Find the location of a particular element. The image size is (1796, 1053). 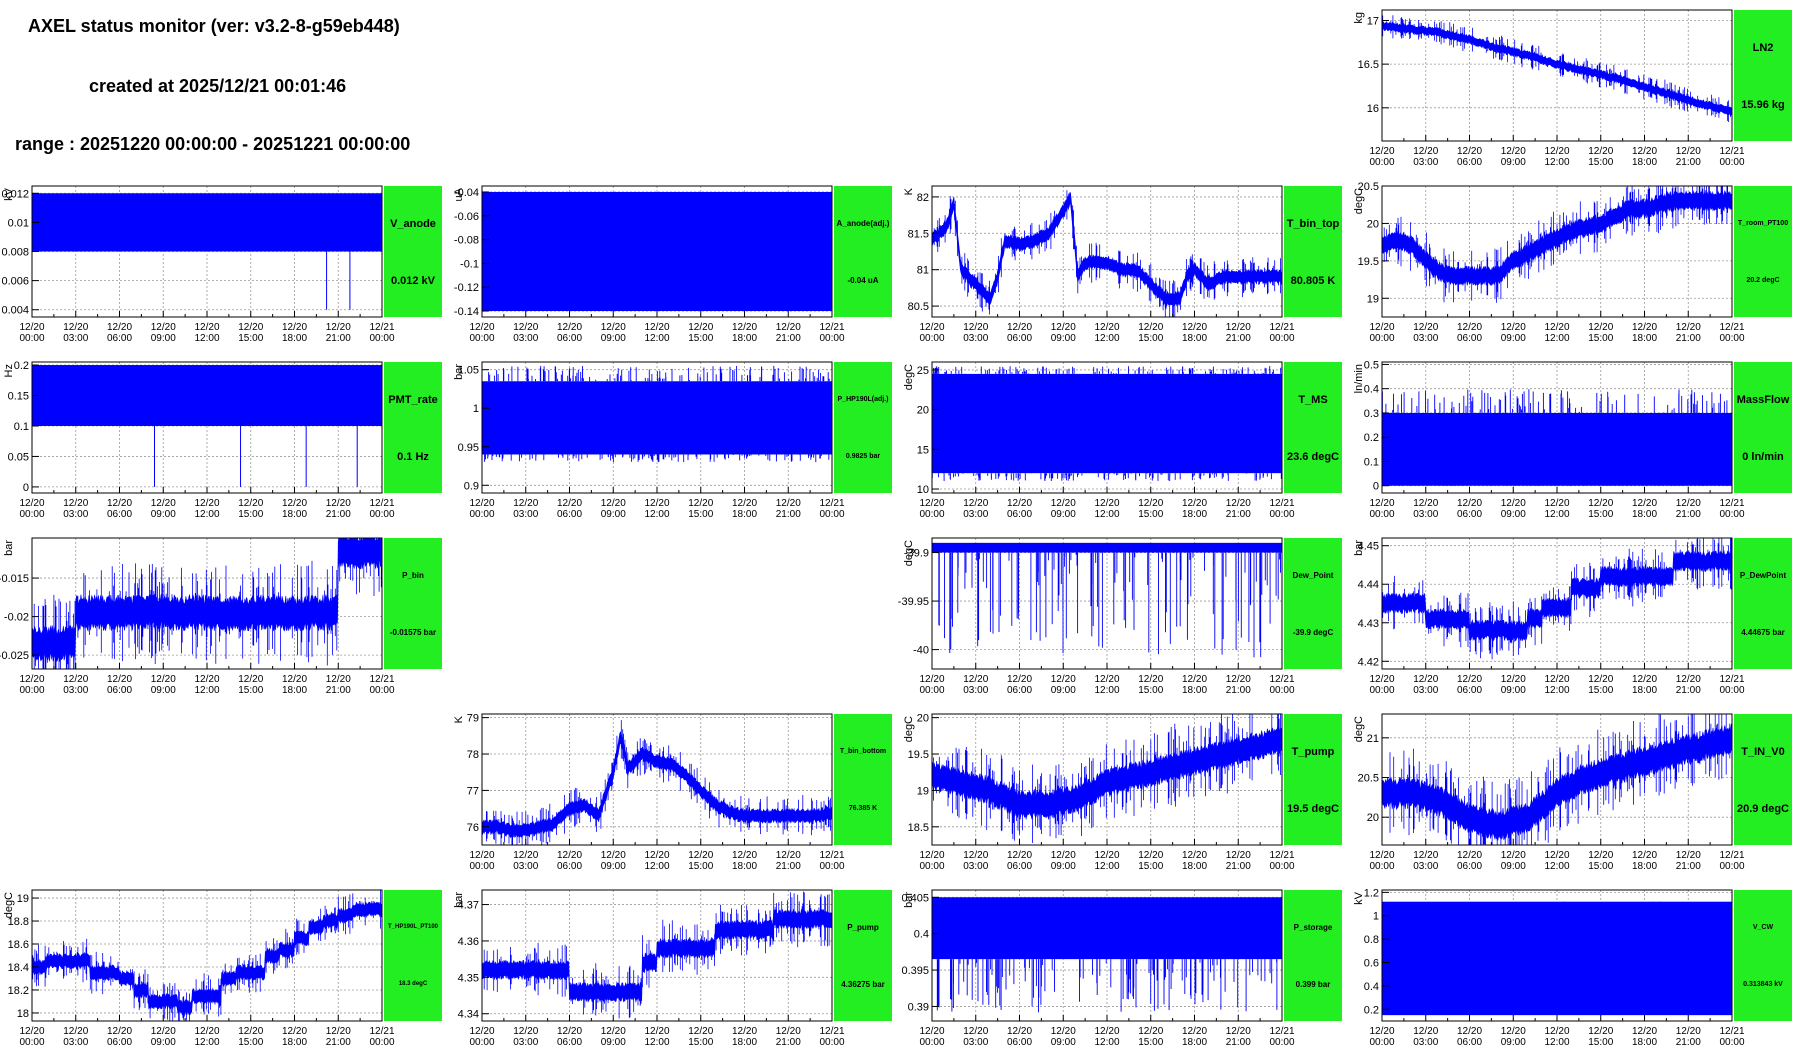

y-tick-label: 0.4 is located at coordinates (1371, 390).